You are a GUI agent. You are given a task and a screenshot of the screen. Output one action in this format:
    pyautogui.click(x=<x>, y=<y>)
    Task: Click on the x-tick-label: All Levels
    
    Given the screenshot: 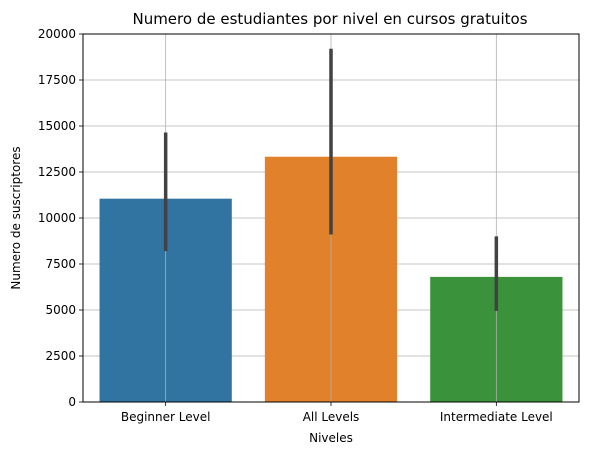 What is the action you would take?
    pyautogui.click(x=331, y=417)
    